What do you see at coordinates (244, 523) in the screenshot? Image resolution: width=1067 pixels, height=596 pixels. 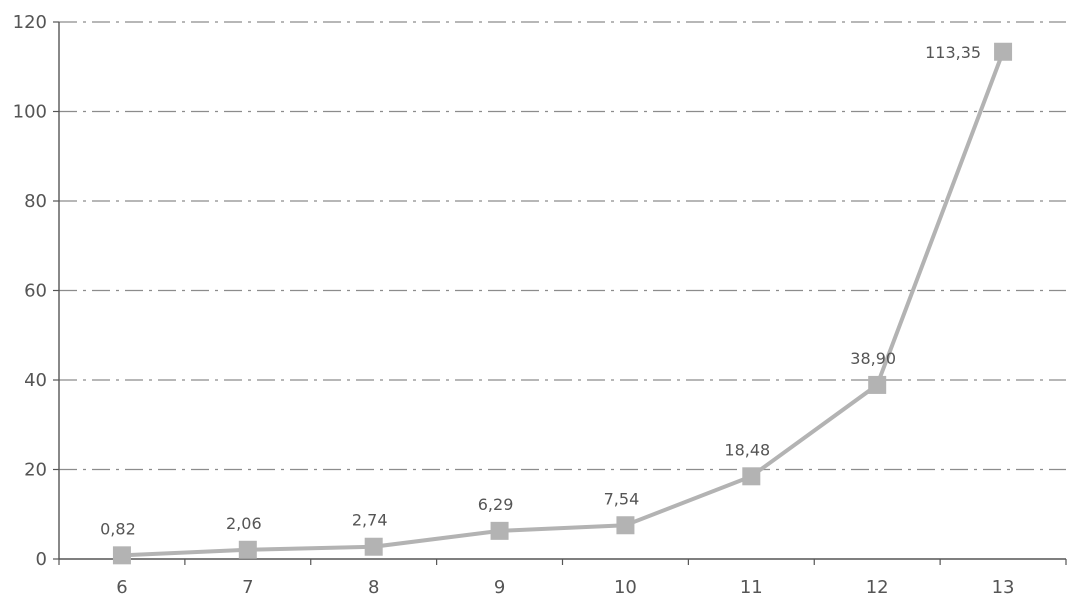 I see `data-label-7: 2,06` at bounding box center [244, 523].